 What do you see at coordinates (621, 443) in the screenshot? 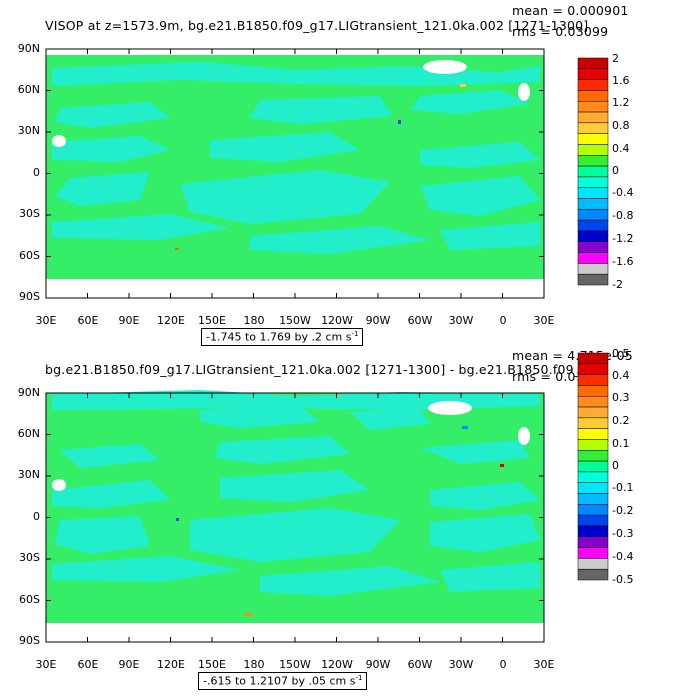
I see `colorbar-label: 0.1` at bounding box center [621, 443].